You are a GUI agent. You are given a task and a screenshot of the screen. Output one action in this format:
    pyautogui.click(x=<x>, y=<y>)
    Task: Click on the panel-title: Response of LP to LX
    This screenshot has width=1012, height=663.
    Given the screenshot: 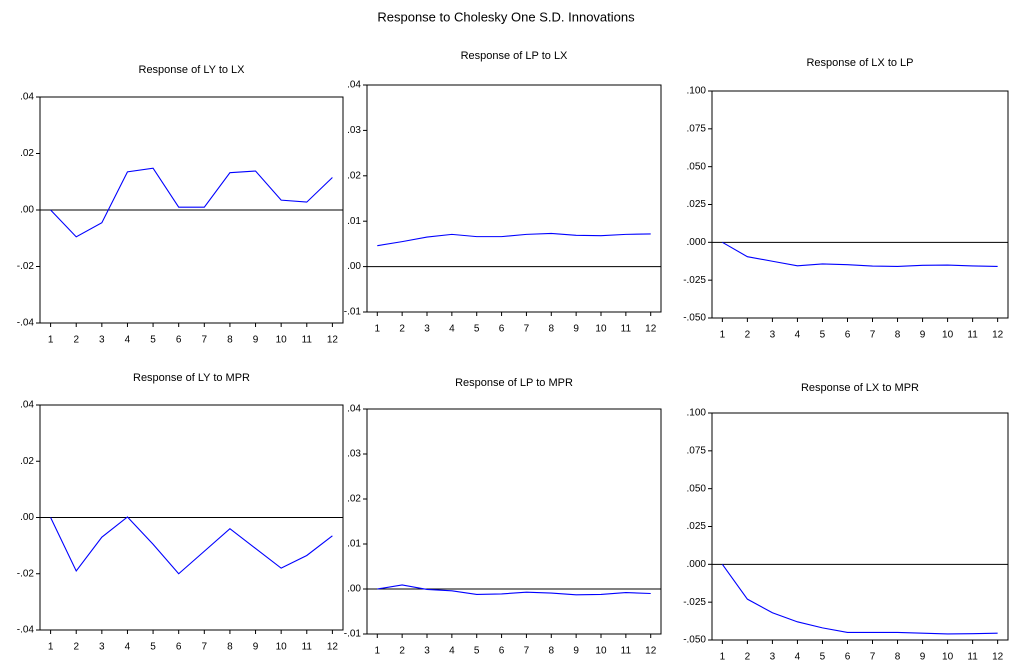 What is the action you would take?
    pyautogui.click(x=514, y=56)
    